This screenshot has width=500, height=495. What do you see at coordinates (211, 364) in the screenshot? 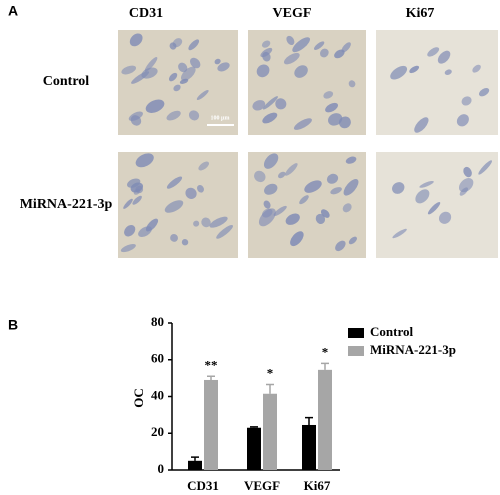
I see `significance-label: **` at bounding box center [211, 364].